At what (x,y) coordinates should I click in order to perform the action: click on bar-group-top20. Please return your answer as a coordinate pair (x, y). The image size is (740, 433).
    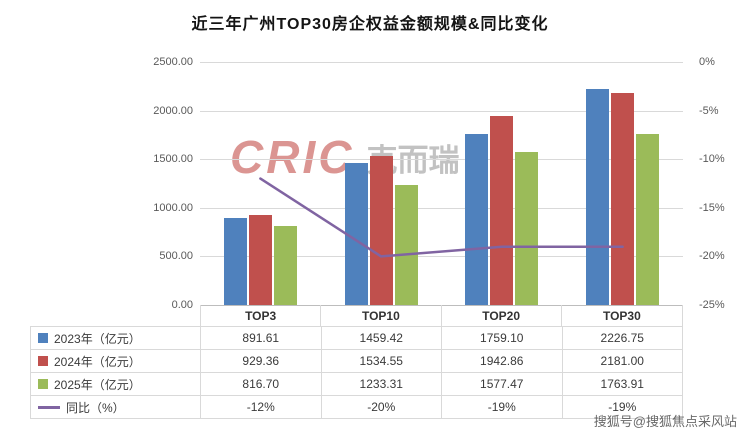
    Looking at the image, I should click on (502, 183).